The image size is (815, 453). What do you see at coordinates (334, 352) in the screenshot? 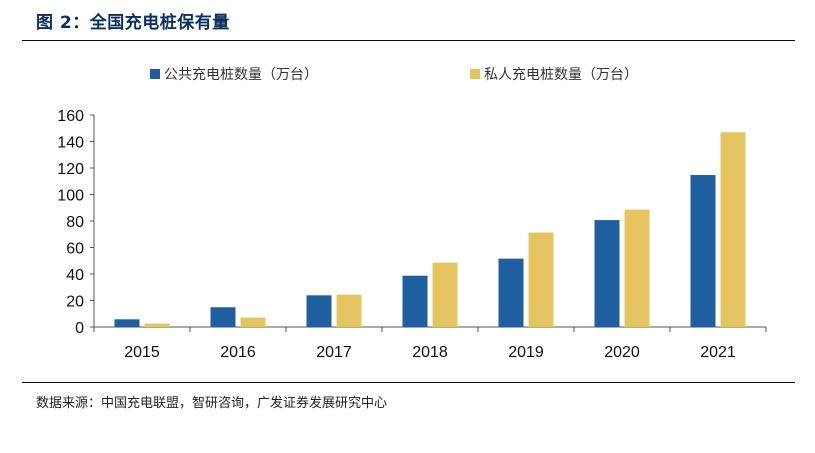
I see `x-tick-label: 2017` at bounding box center [334, 352].